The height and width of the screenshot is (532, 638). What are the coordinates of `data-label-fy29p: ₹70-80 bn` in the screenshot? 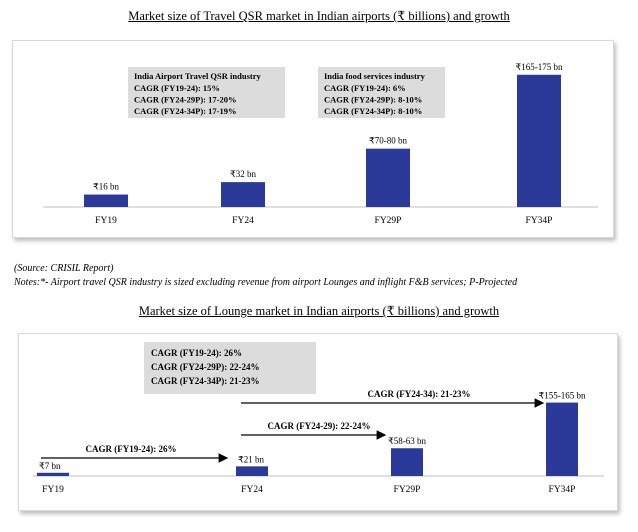 It's located at (388, 141).